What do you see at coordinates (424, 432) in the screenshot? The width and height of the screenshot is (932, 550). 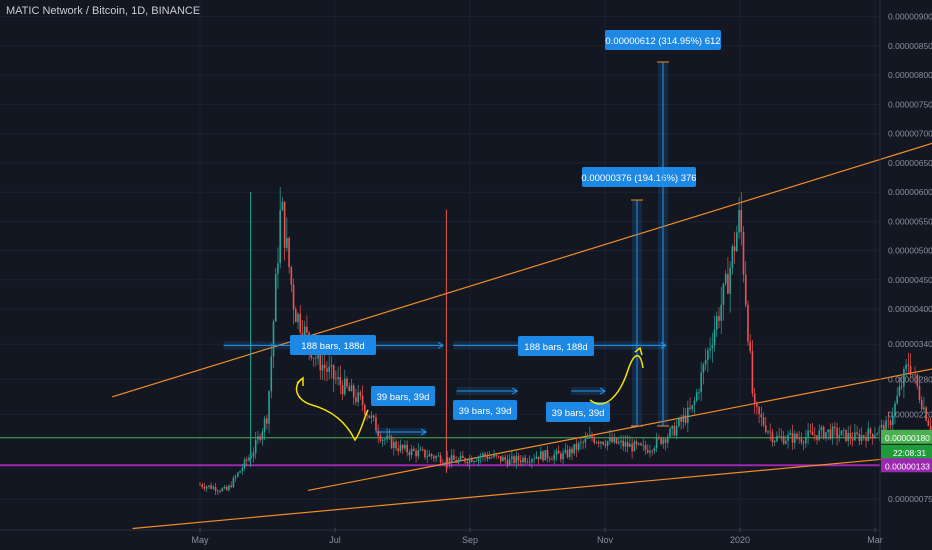 I see `measure-39d-a-arrow` at bounding box center [424, 432].